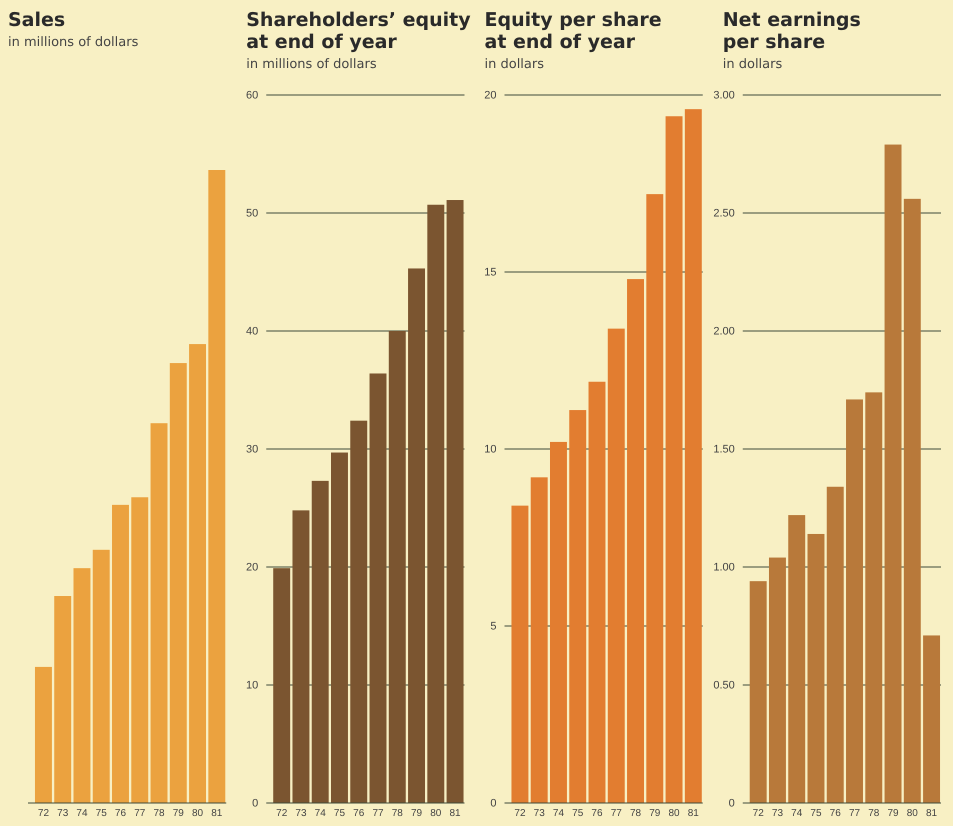 The height and width of the screenshot is (826, 953). I want to click on y-tick-label: 30, so click(252, 450).